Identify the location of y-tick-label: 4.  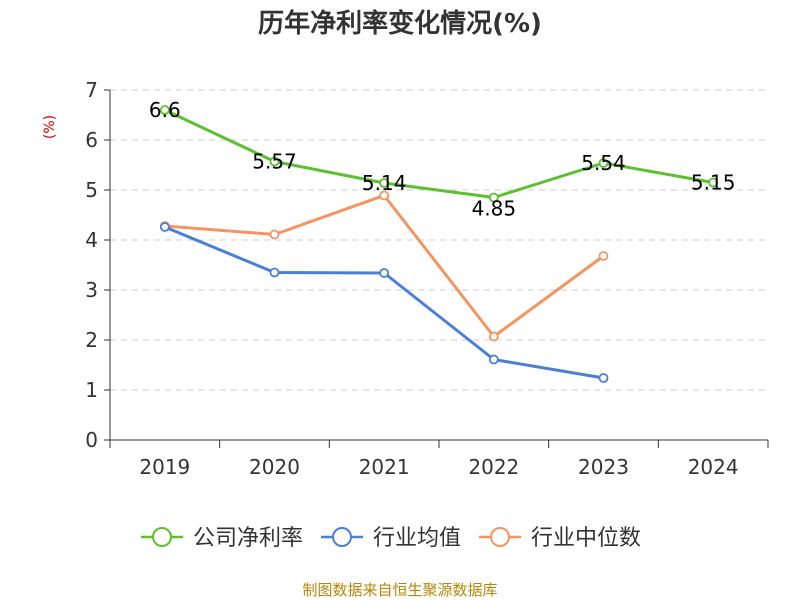
(91, 240).